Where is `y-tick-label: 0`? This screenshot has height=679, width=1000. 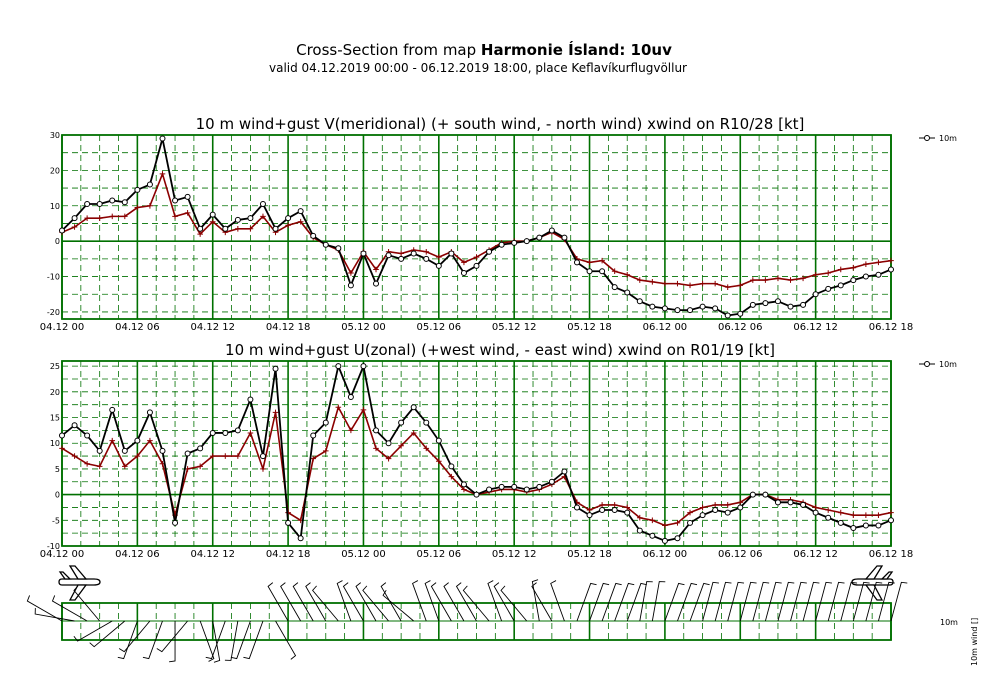
y-tick-label: 0 is located at coordinates (57, 495).